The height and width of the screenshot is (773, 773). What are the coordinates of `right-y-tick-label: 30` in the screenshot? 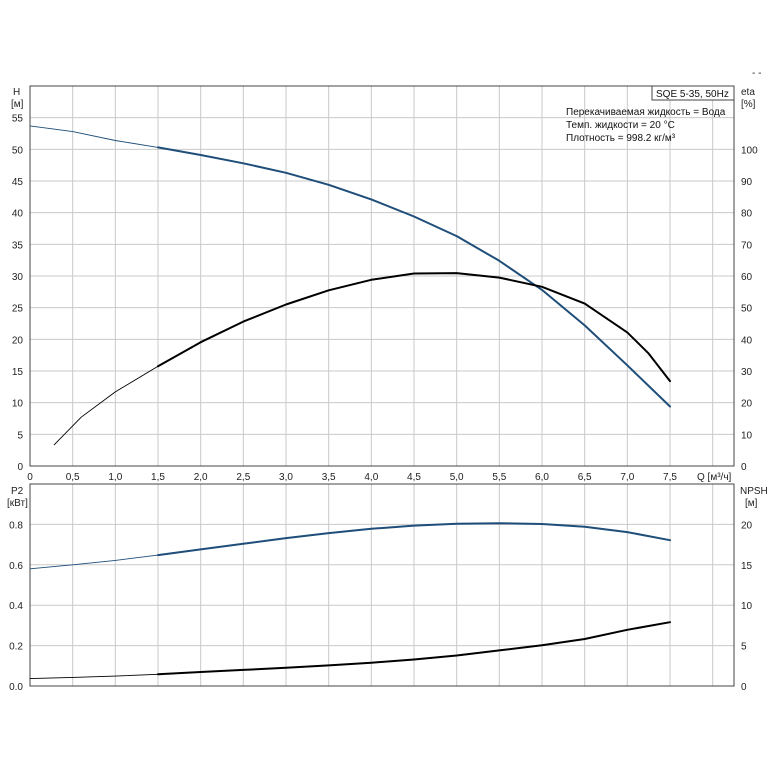 It's located at (747, 372).